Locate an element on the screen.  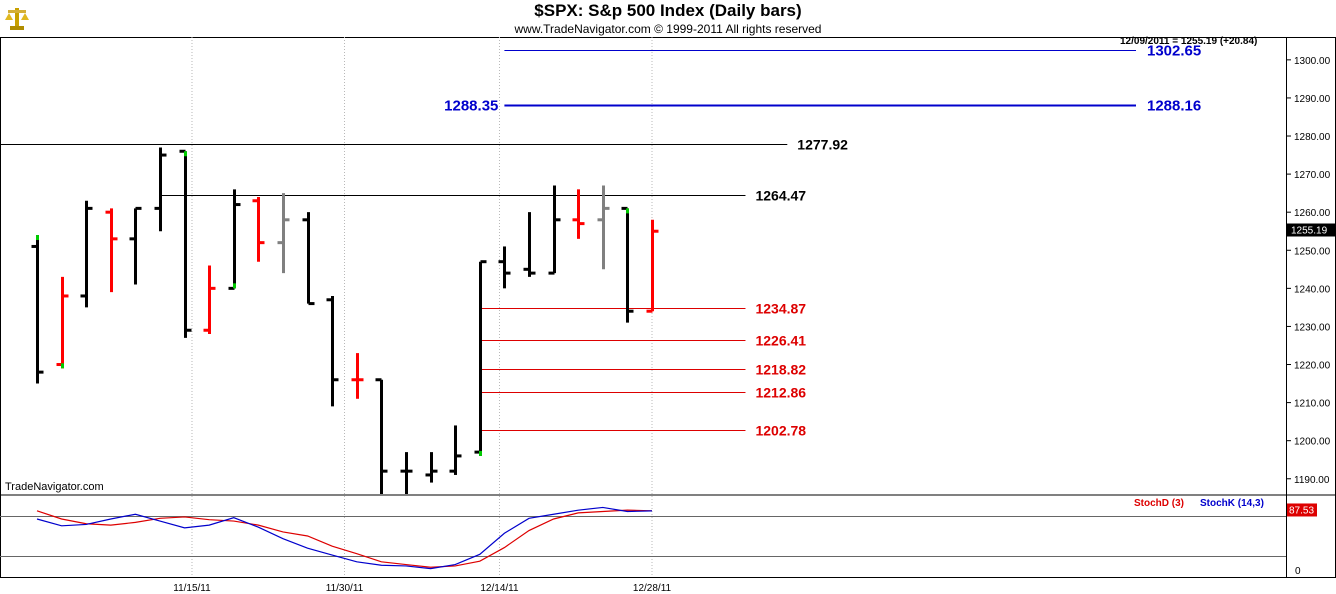
level-label: 1264.47 is located at coordinates (780, 196).